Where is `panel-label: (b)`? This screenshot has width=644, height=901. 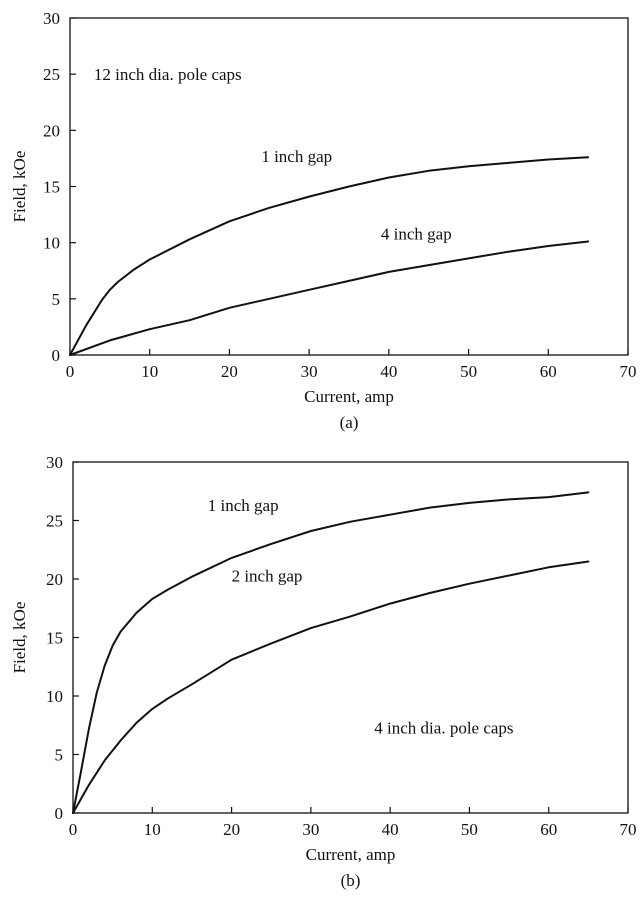 panel-label: (b) is located at coordinates (351, 880).